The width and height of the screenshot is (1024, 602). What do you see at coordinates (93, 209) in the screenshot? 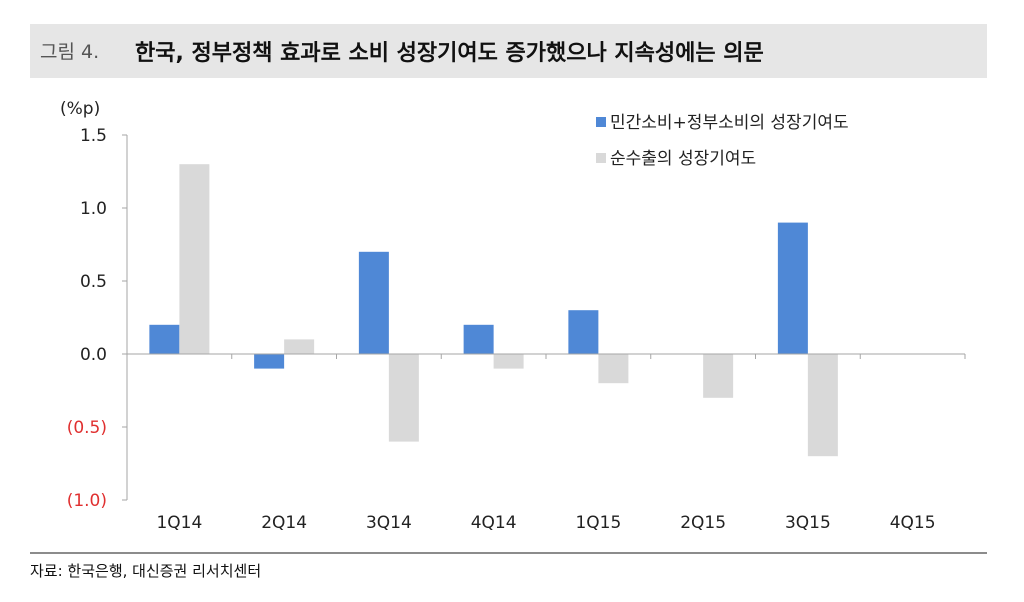
I see `y-tick-label: 1.0` at bounding box center [93, 209].